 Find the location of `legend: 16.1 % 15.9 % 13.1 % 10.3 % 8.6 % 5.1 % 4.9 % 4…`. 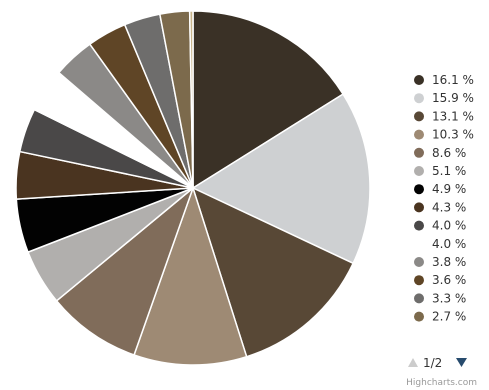

legend: 16.1 % 15.9 % 13.1 % 10.3 % 8.6 % 5.1 % 4.9 % 4… is located at coordinates (441, 221).